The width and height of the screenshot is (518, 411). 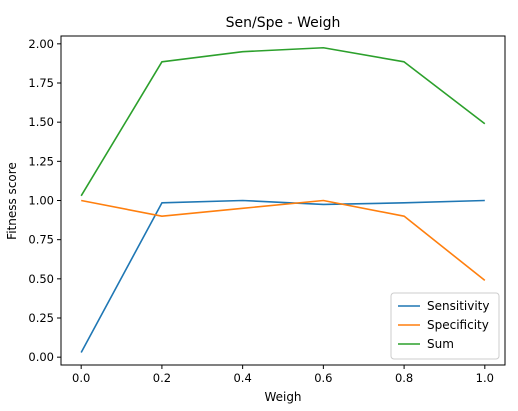 What do you see at coordinates (41, 83) in the screenshot?
I see `y-tick-label: 1.75` at bounding box center [41, 83].